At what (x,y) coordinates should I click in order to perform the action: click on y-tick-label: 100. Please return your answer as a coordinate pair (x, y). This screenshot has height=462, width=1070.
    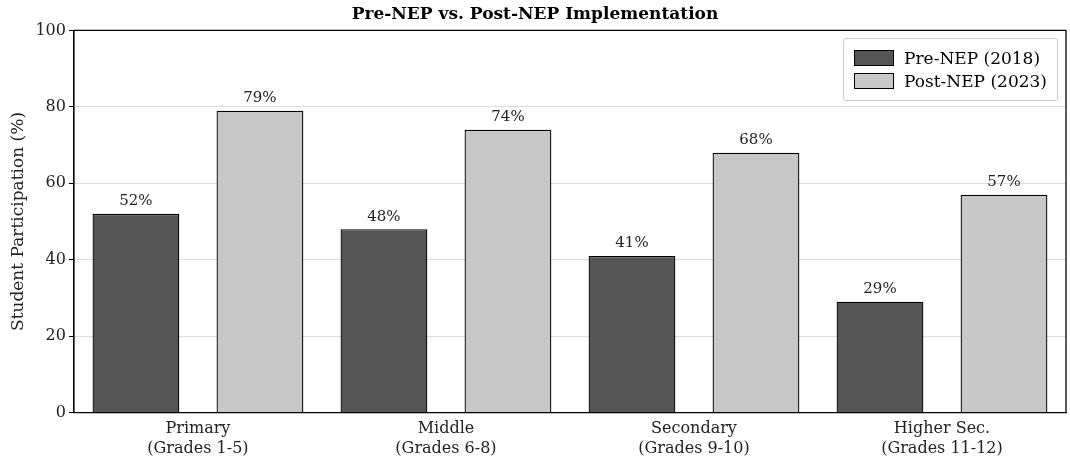
    Looking at the image, I should click on (50, 29).